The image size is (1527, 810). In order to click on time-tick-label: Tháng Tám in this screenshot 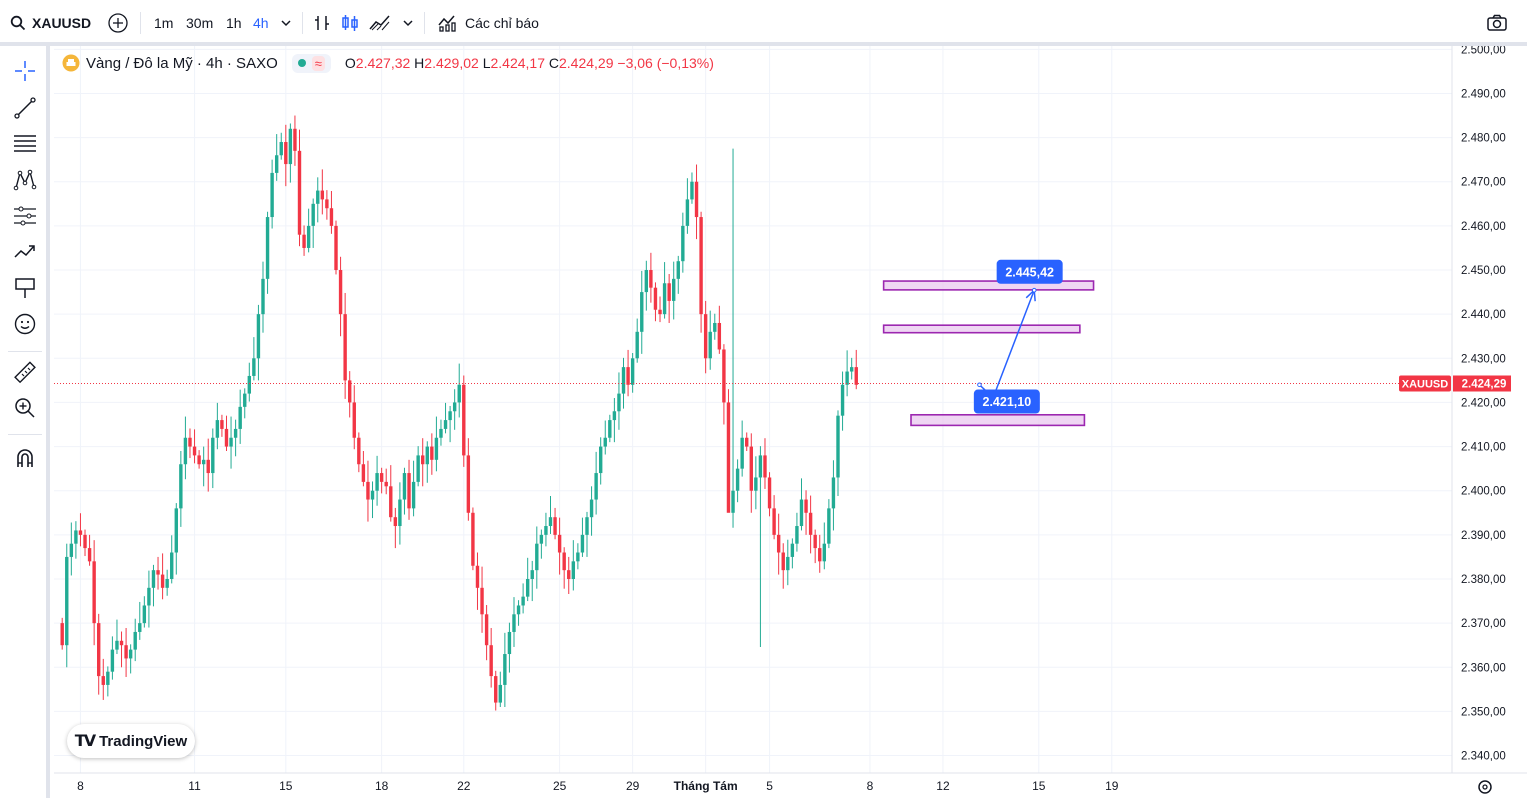, I will do `click(706, 786)`.